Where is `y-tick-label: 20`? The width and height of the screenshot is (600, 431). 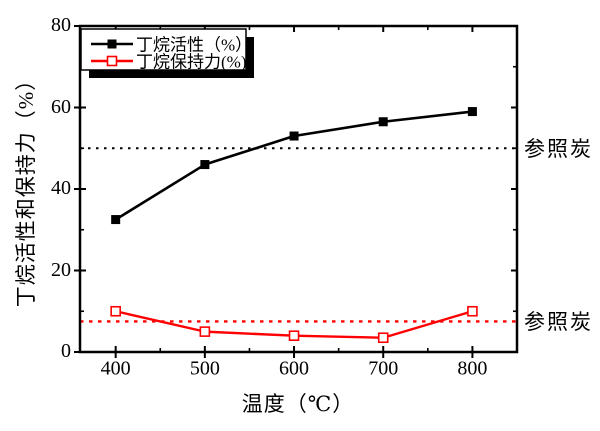 y-tick-label: 20 is located at coordinates (61, 269).